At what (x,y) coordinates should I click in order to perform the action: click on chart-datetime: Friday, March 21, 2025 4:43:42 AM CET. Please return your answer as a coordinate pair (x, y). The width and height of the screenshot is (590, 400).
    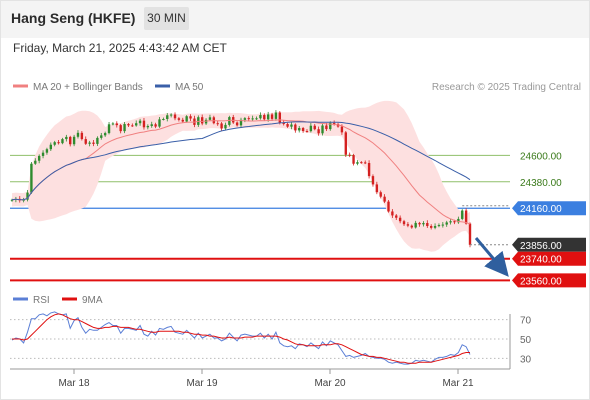
    Looking at the image, I should click on (120, 48).